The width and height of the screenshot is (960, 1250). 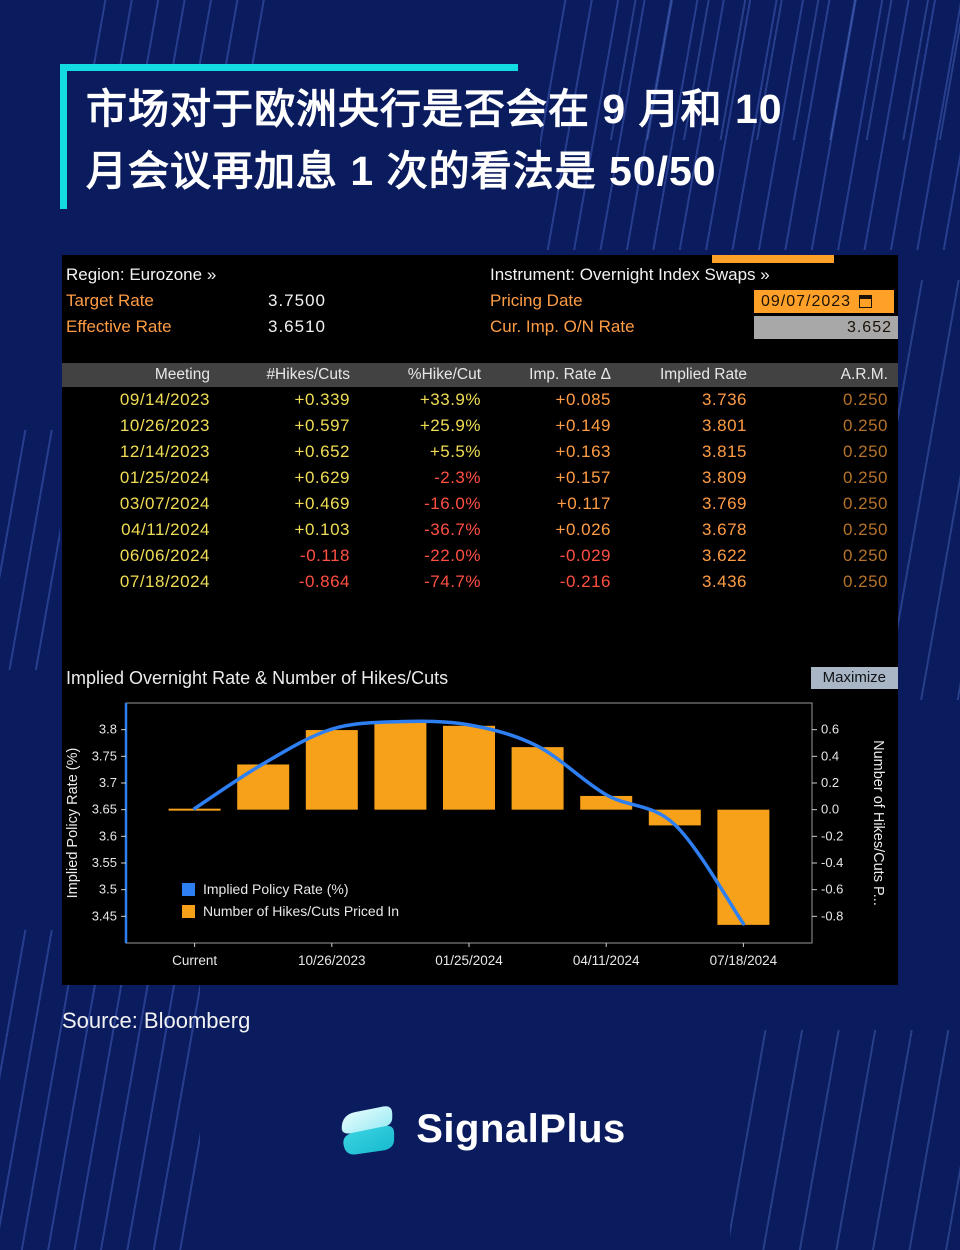 I want to click on svg-text: Current, so click(x=194, y=960).